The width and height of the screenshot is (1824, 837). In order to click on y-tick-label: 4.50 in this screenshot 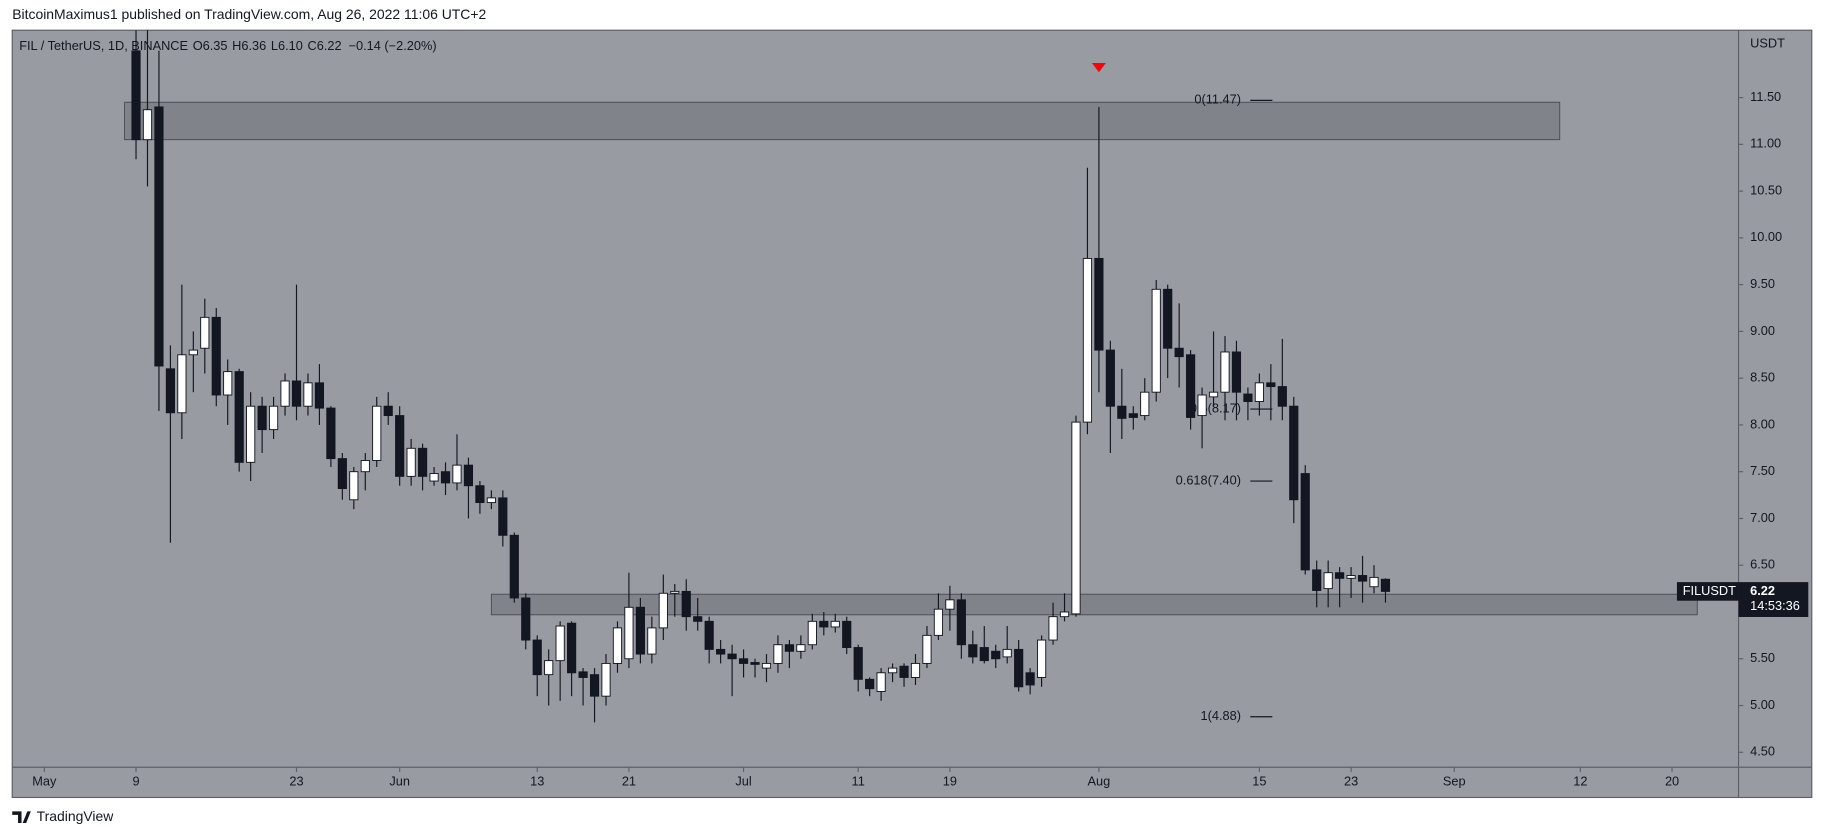, I will do `click(1762, 751)`.